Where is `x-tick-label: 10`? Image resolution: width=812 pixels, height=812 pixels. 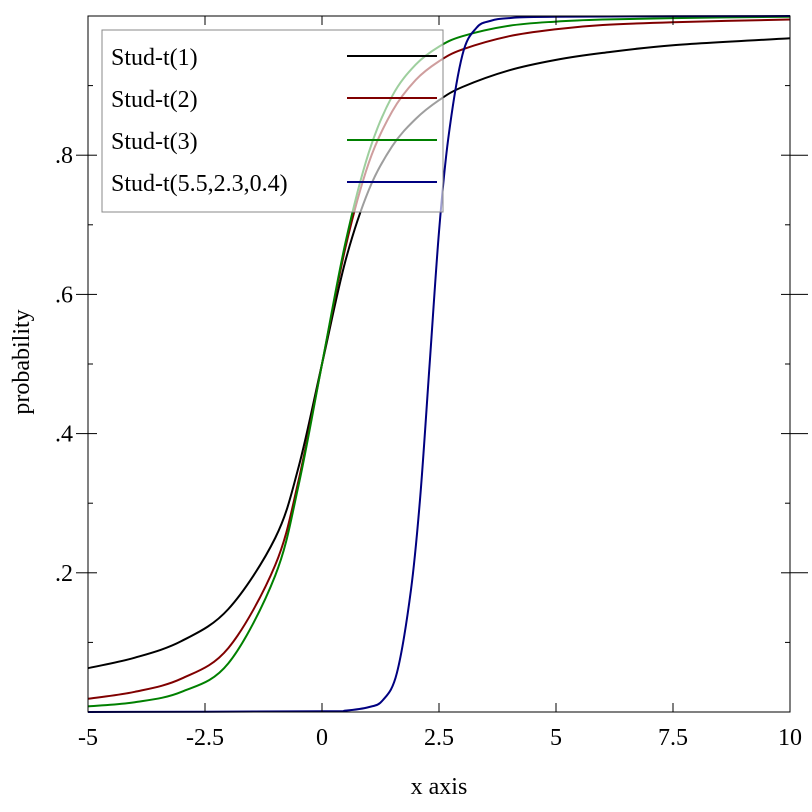 x-tick-label: 10 is located at coordinates (790, 738).